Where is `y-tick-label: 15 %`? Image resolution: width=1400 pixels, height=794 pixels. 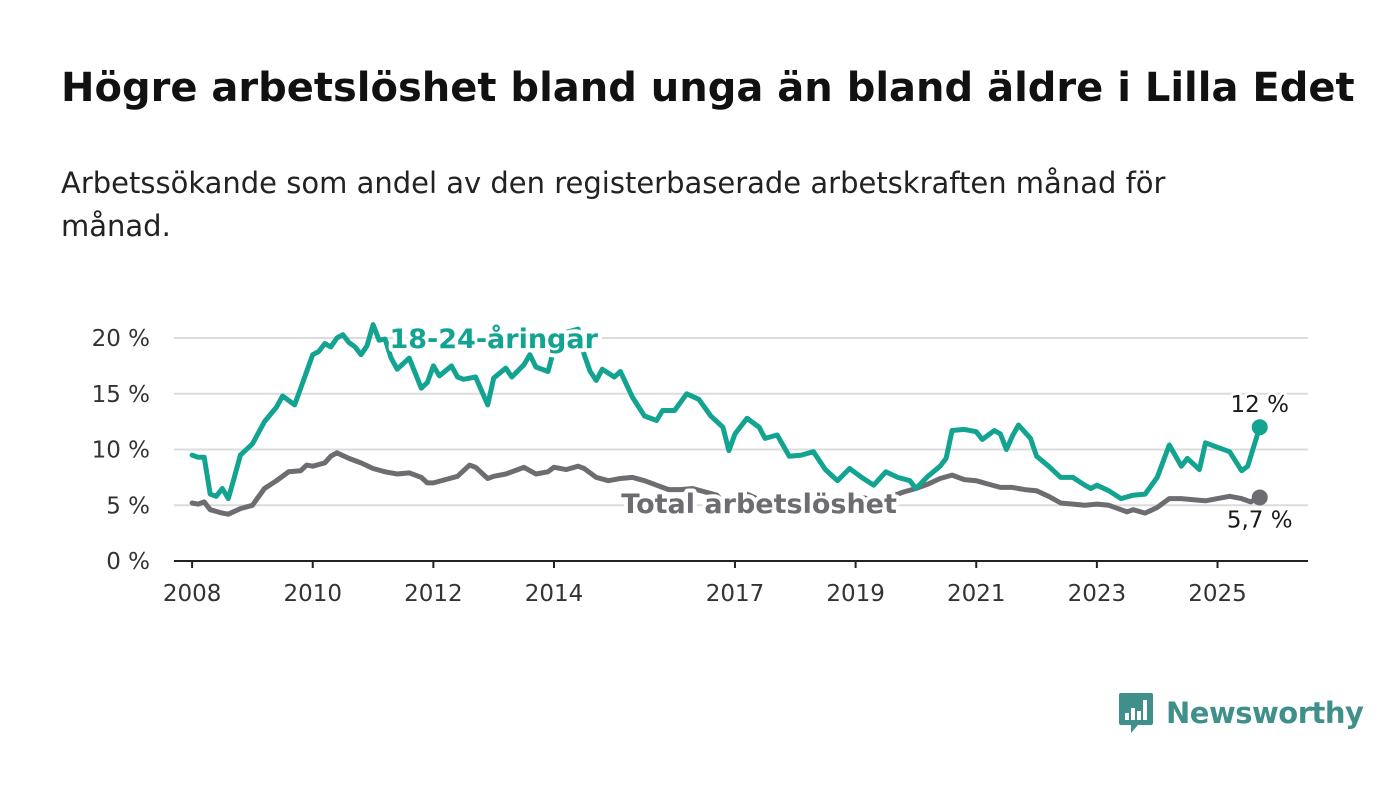 y-tick-label: 15 % is located at coordinates (121, 395).